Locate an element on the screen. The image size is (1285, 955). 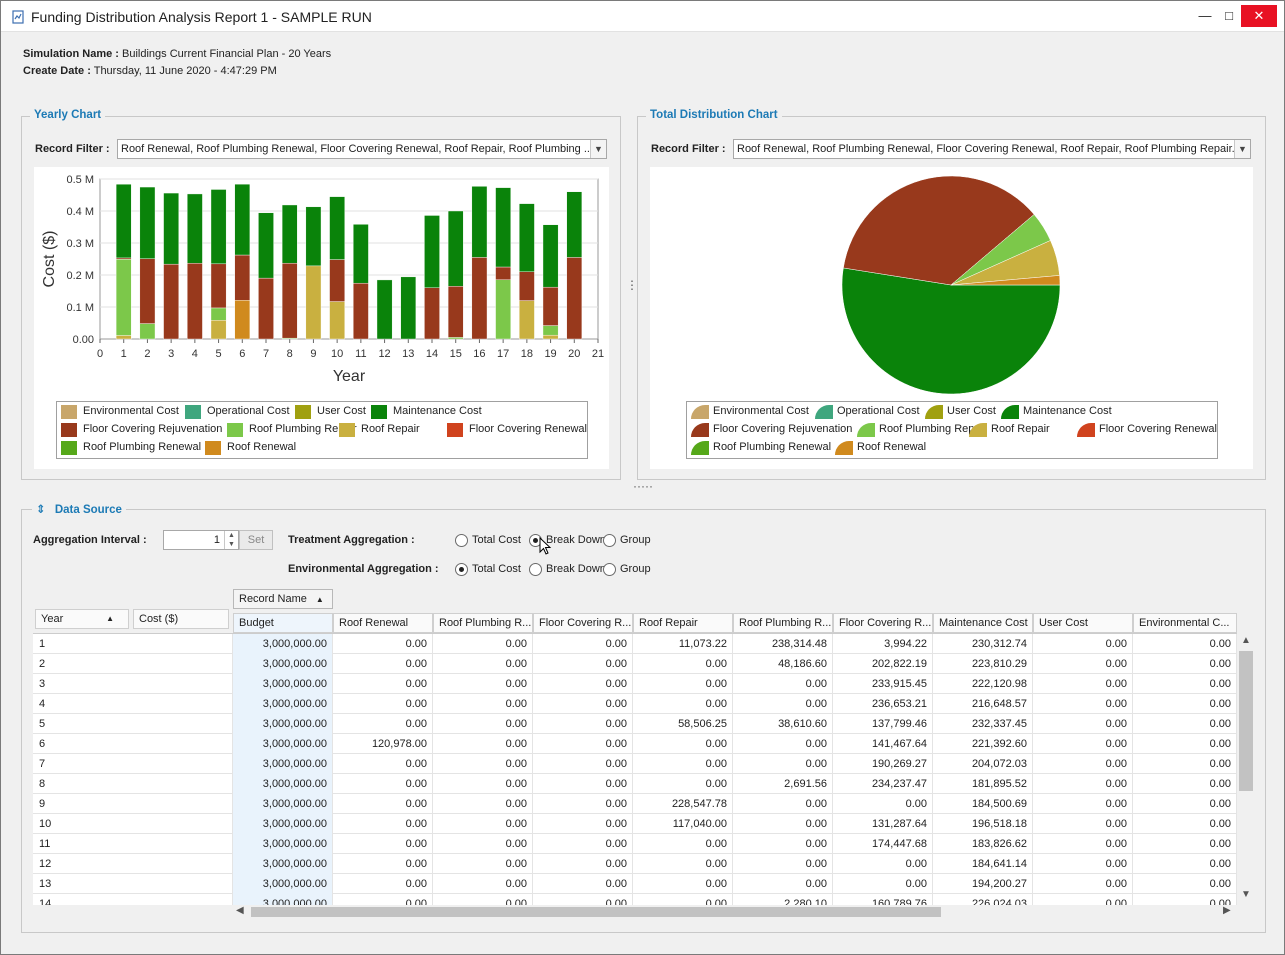
chevron-down-icon: ▼ is located at coordinates (598, 149).